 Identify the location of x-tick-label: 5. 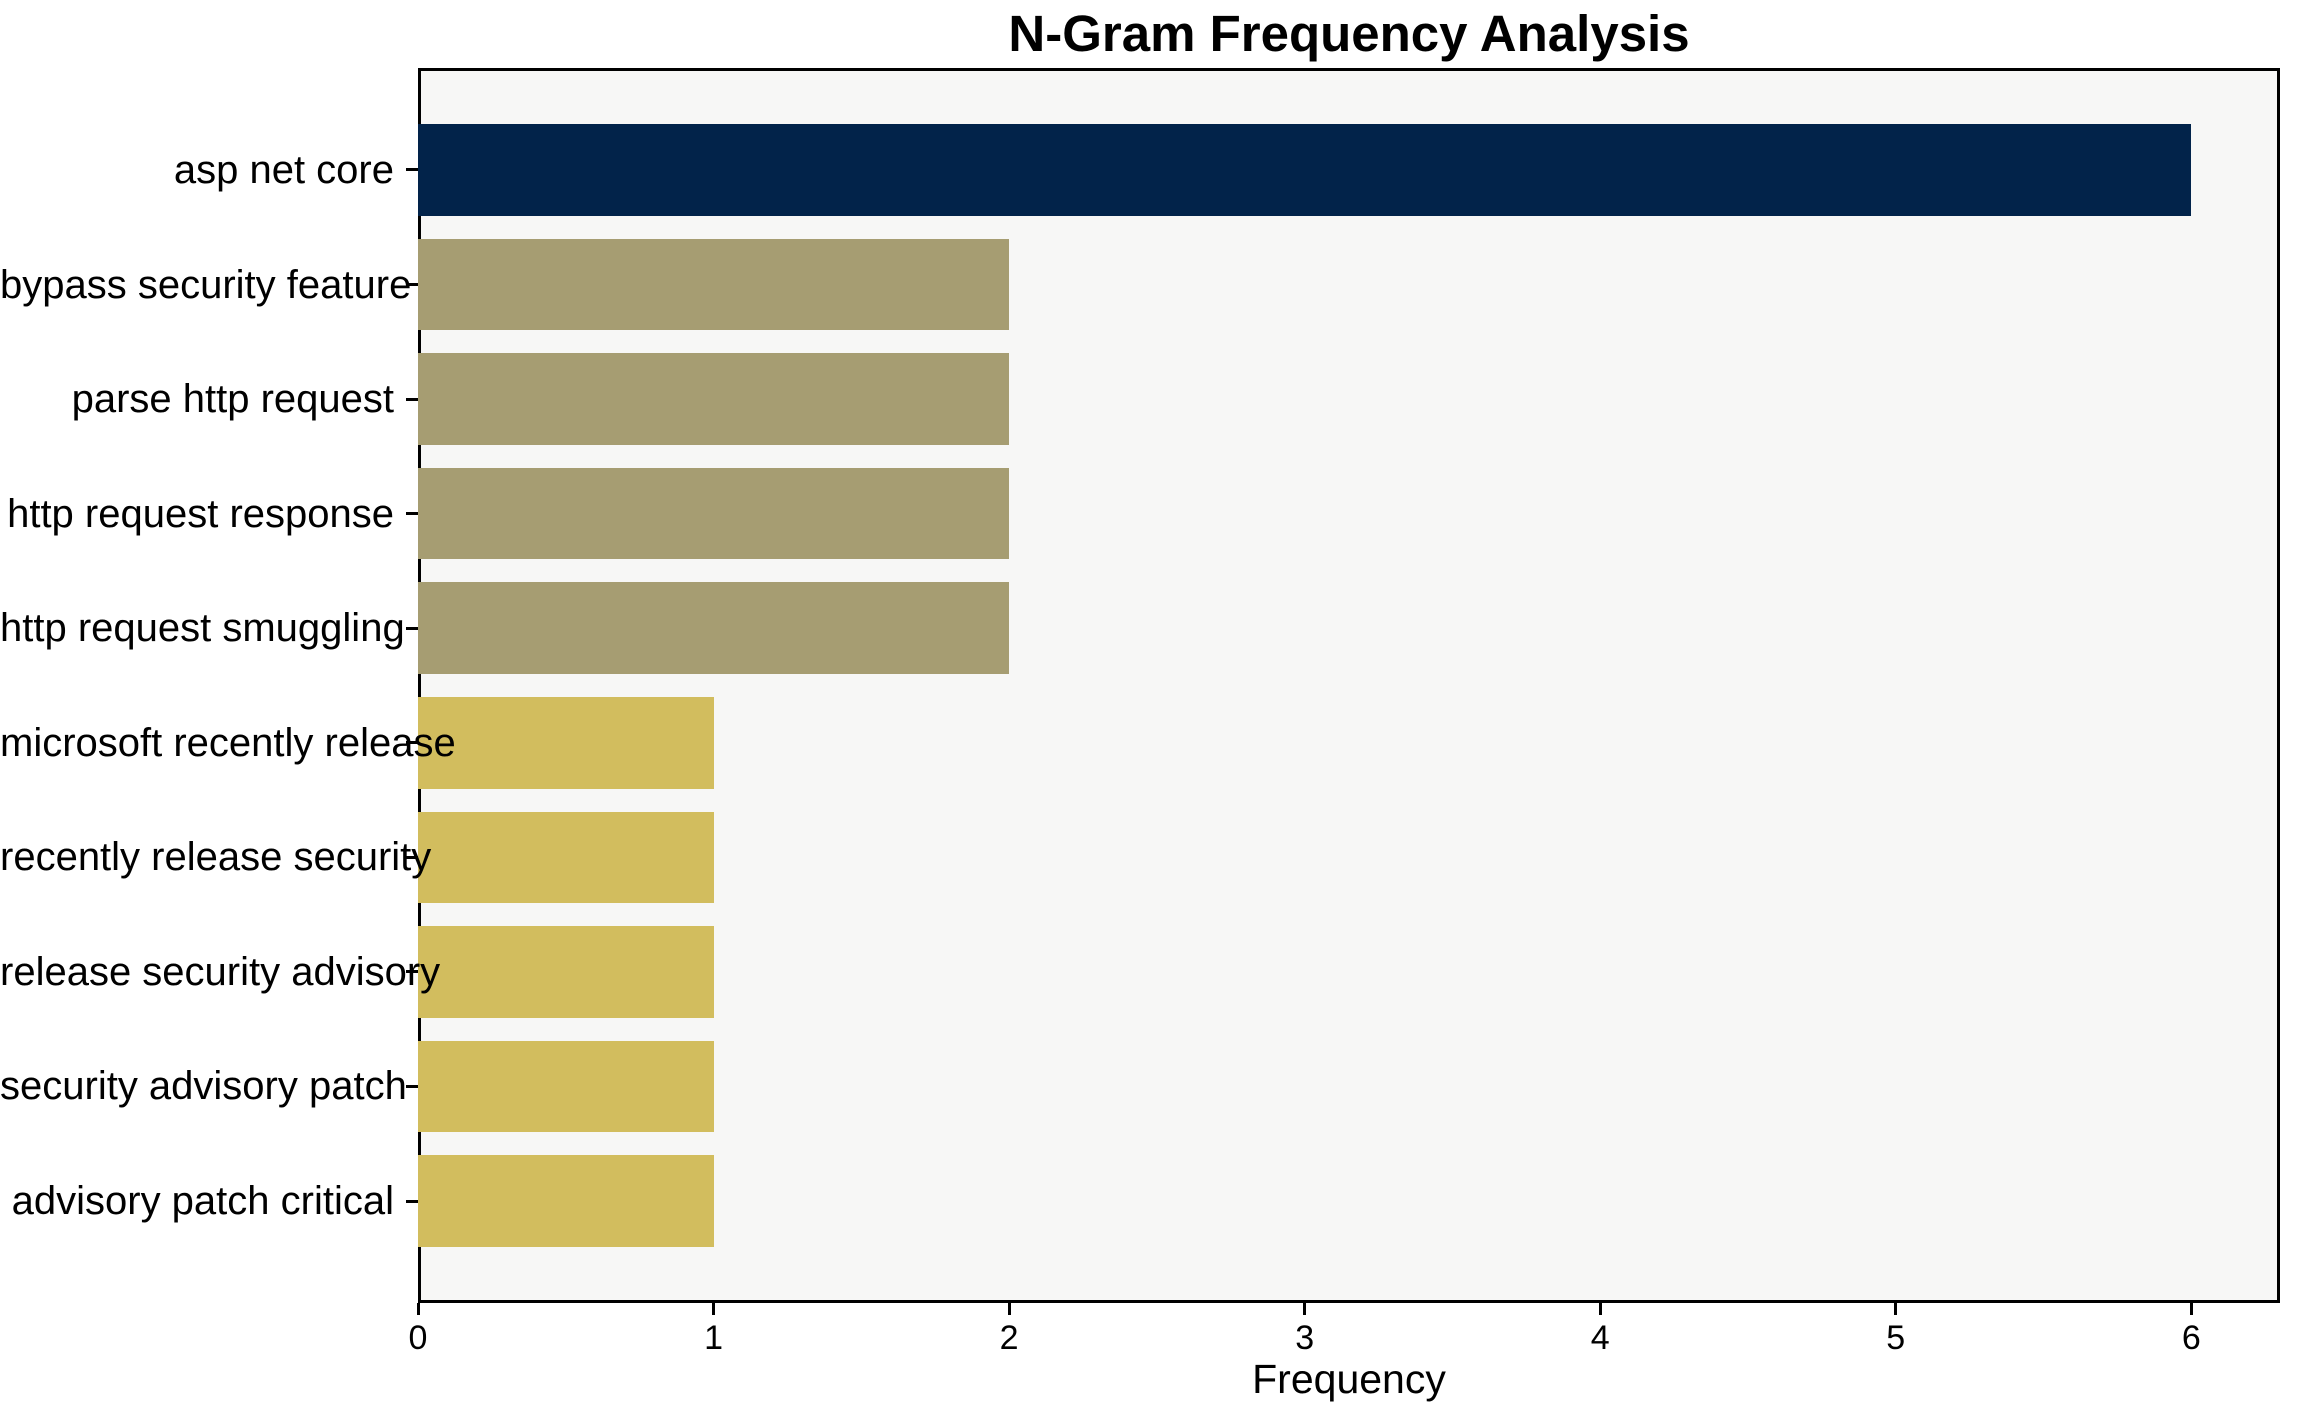
(1896, 1338).